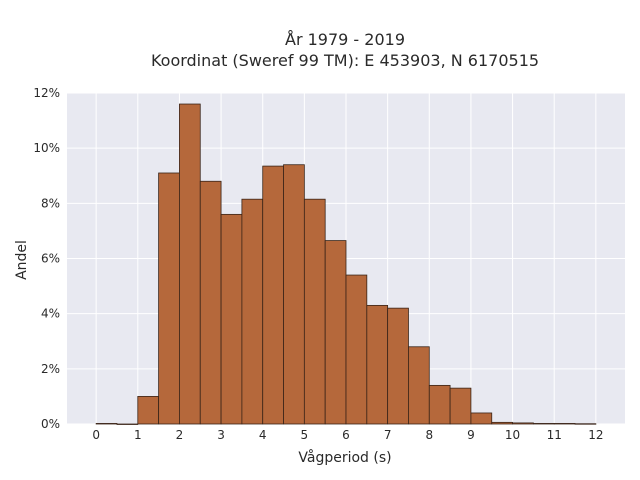  I want to click on y-axis-ticks: 0% 2% 4% 6% 8% 10% 12%, so click(46, 258).